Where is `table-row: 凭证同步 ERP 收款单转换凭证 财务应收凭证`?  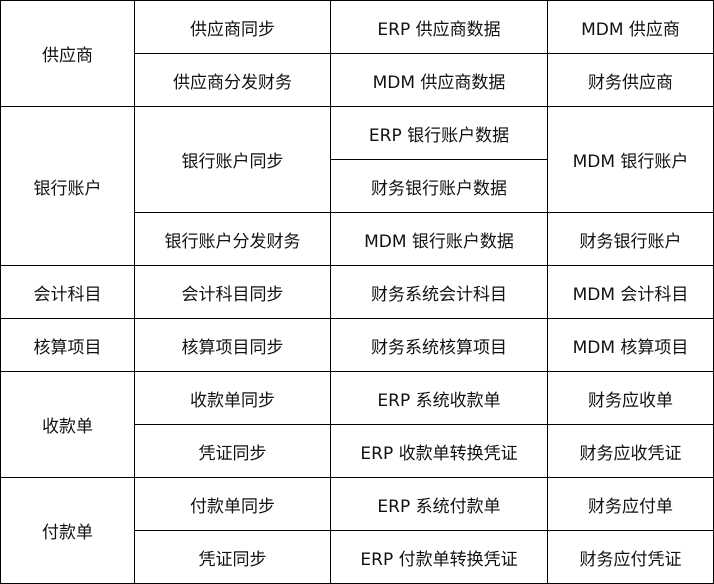 table-row: 凭证同步 ERP 收款单转换凭证 财务应收凭证 is located at coordinates (357, 451).